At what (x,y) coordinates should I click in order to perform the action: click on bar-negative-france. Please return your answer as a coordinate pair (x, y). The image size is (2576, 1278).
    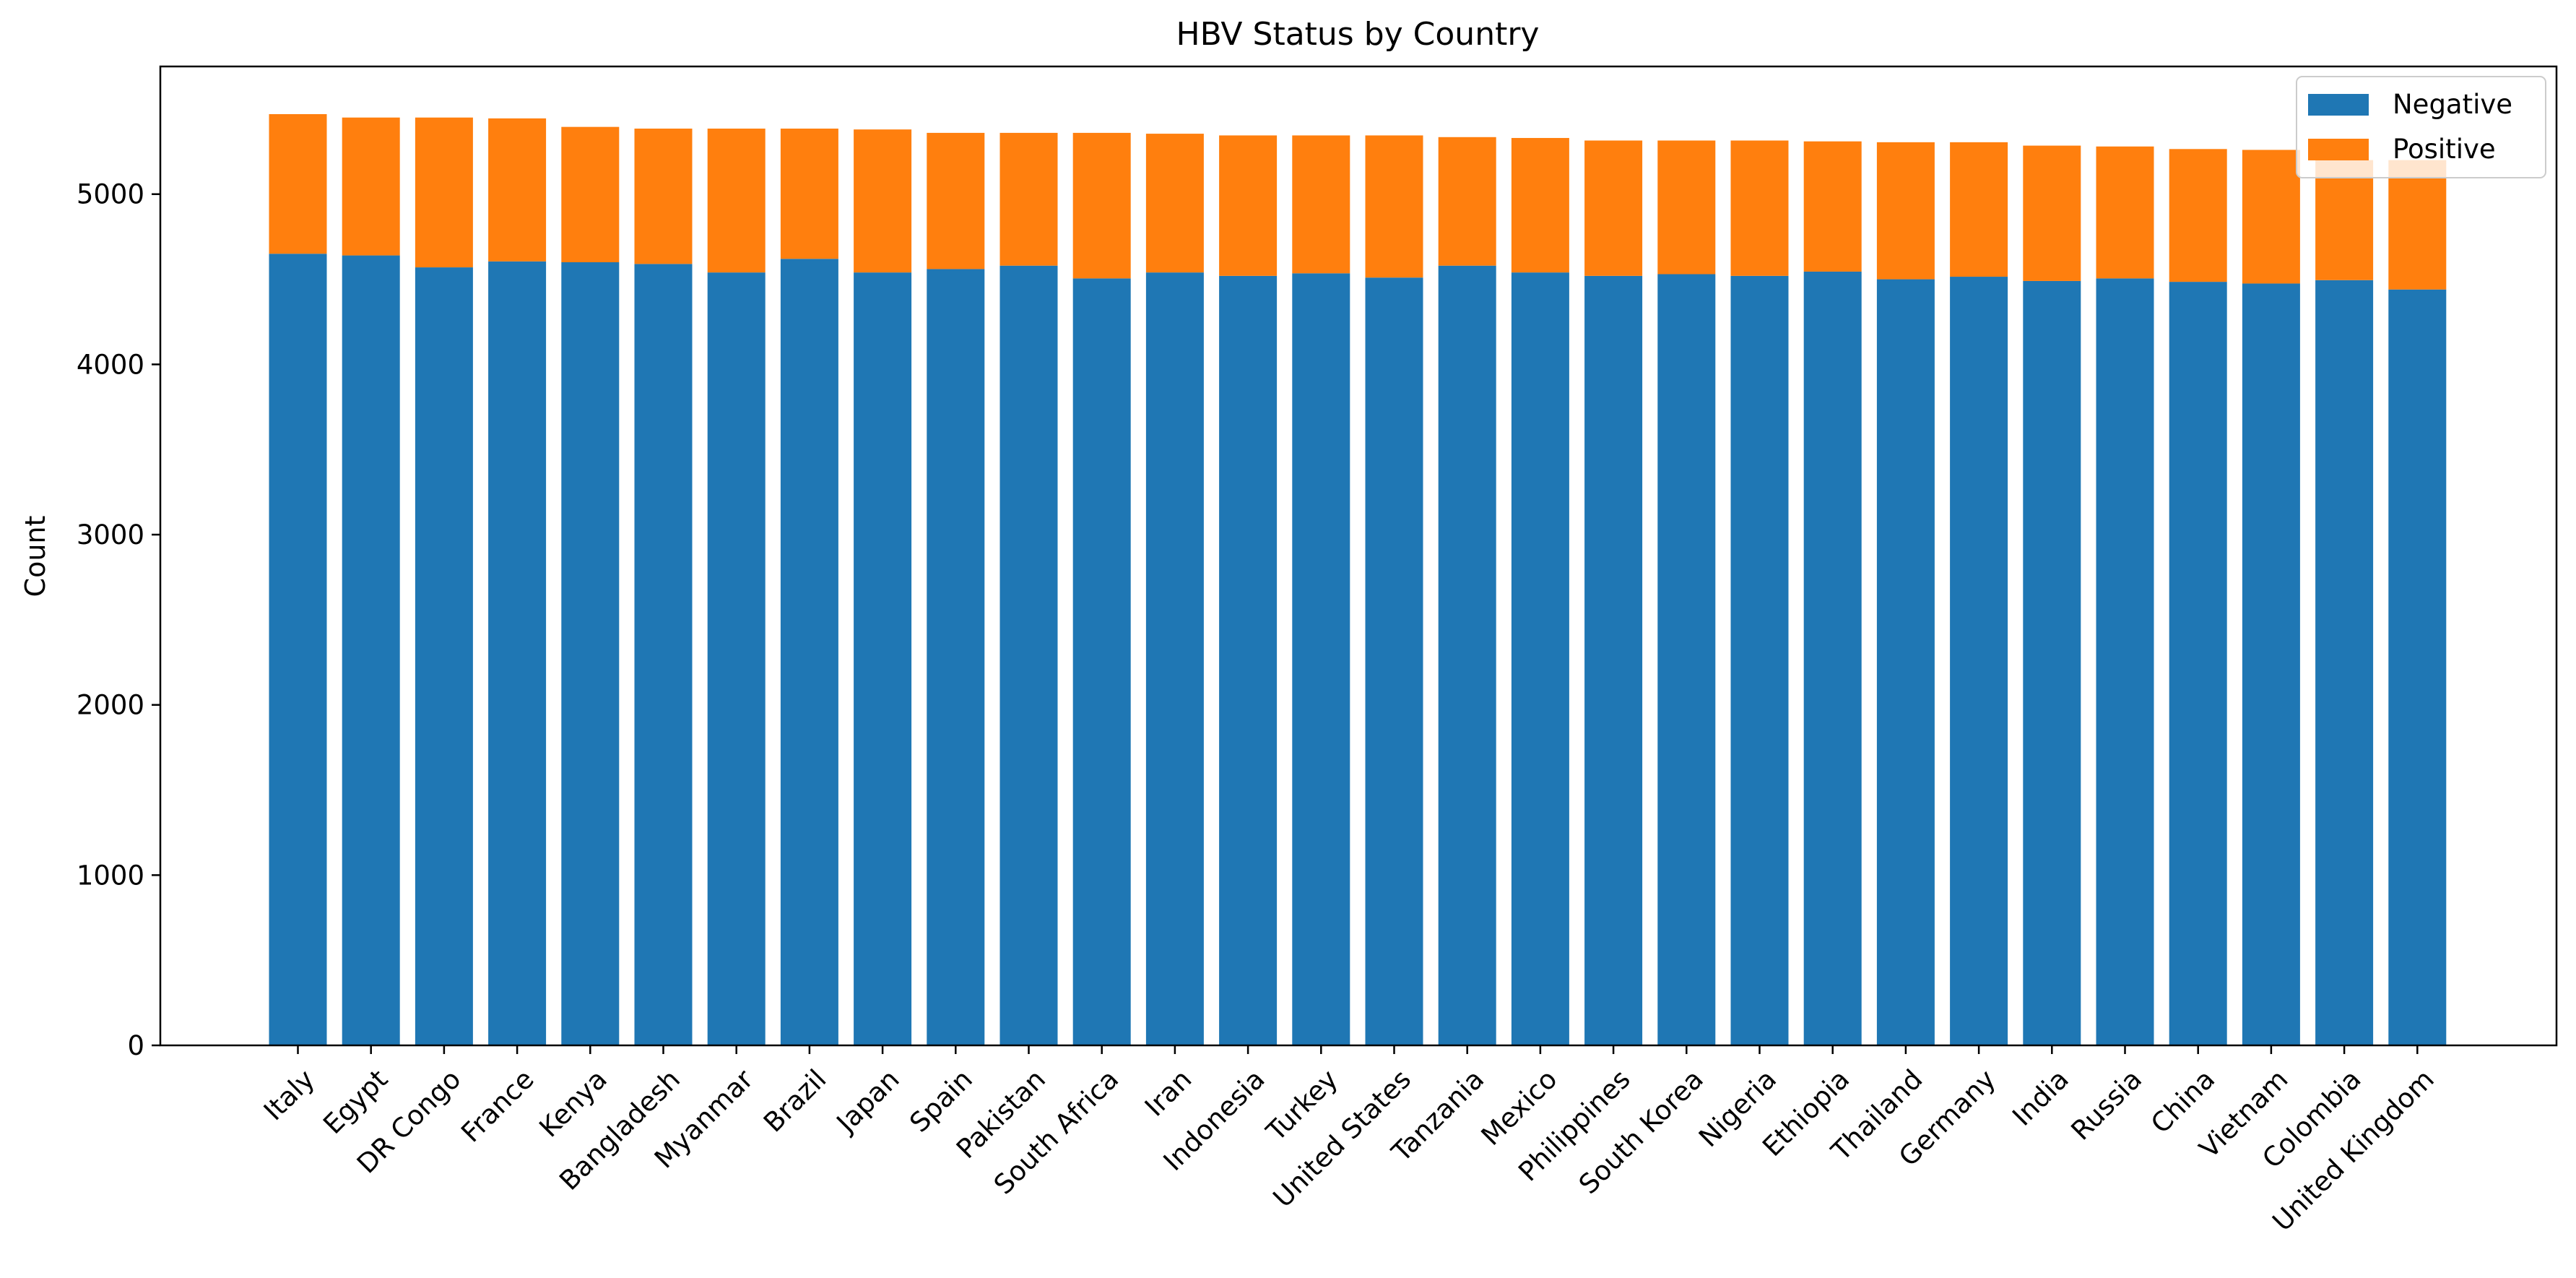
    Looking at the image, I should click on (517, 653).